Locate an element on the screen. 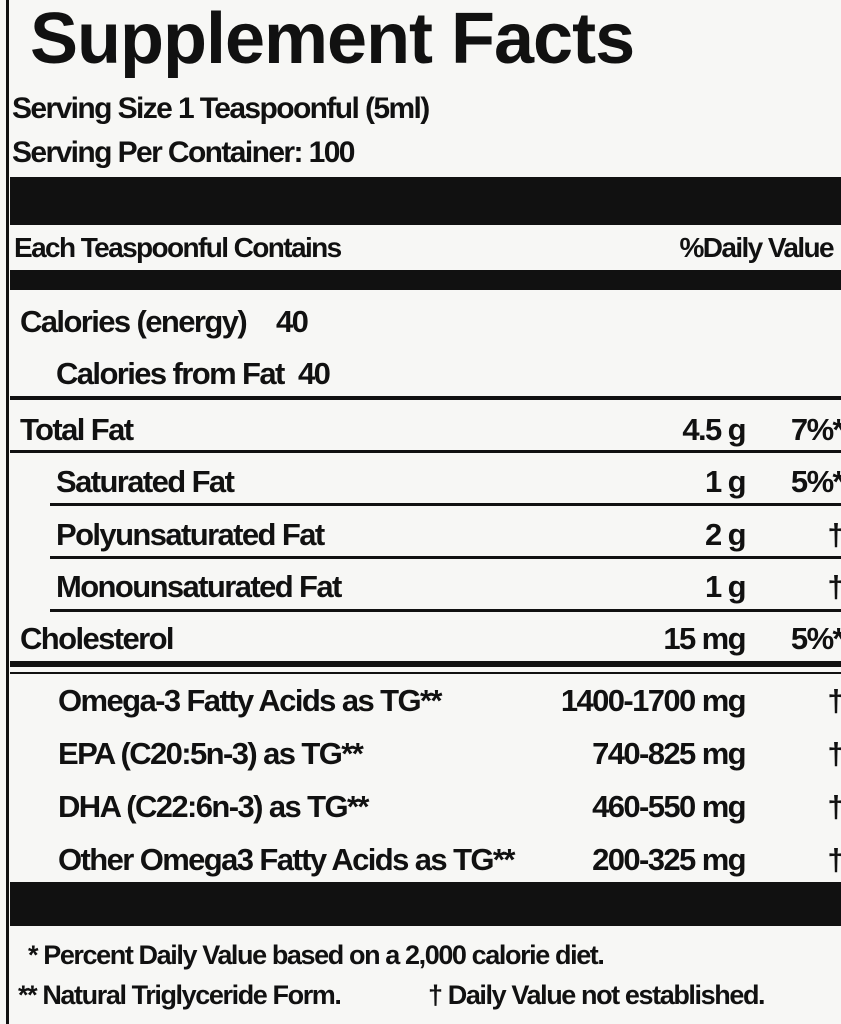  column-header-left: Each Teaspoonful Contains is located at coordinates (178, 247).